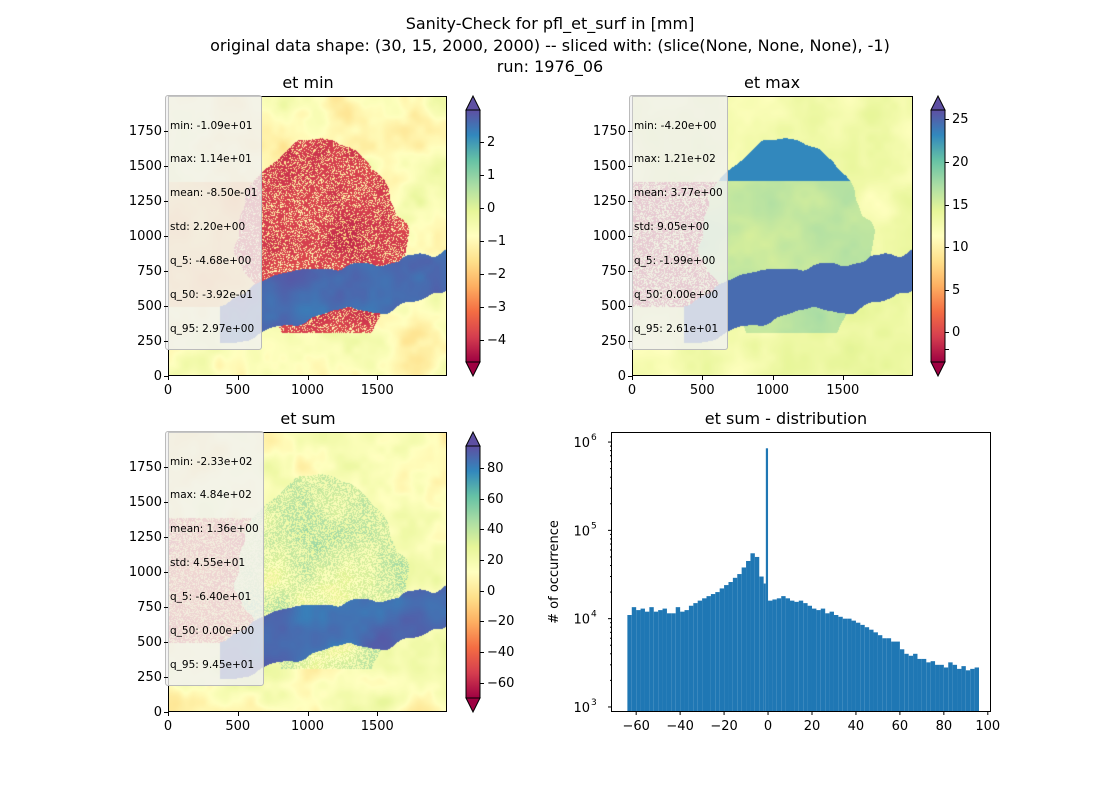 The width and height of the screenshot is (1100, 800). I want to click on colorbar-et-sum-svg, so click(473, 572).